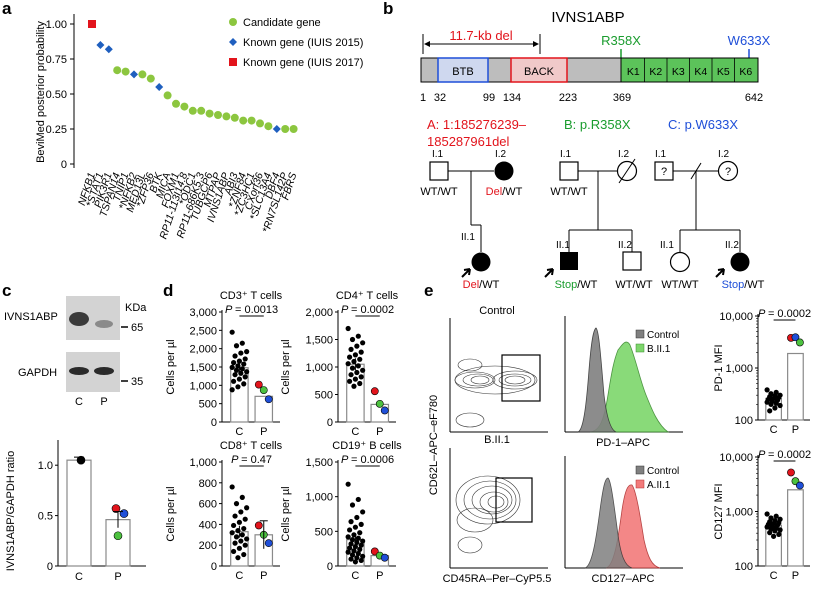 The height and width of the screenshot is (594, 830). Describe the element at coordinates (597, 380) in the screenshot. I see `hist-pd1-control-curve` at that location.